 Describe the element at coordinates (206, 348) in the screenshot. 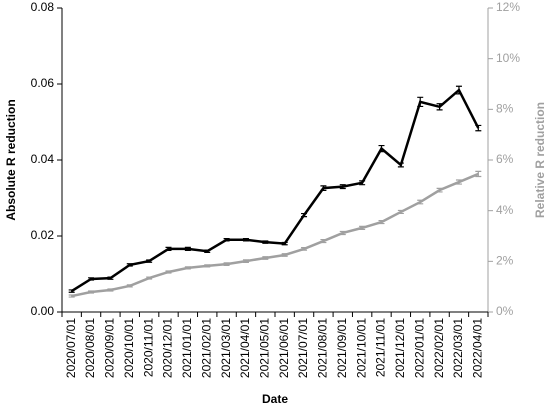

I see `x-tick-label: 2021/02/01` at that location.